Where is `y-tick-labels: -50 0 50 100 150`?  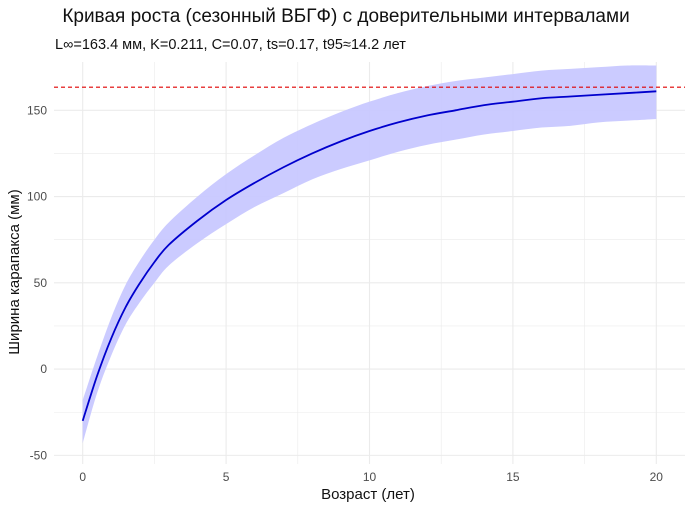 y-tick-labels: -50 0 50 100 150 is located at coordinates (37, 282).